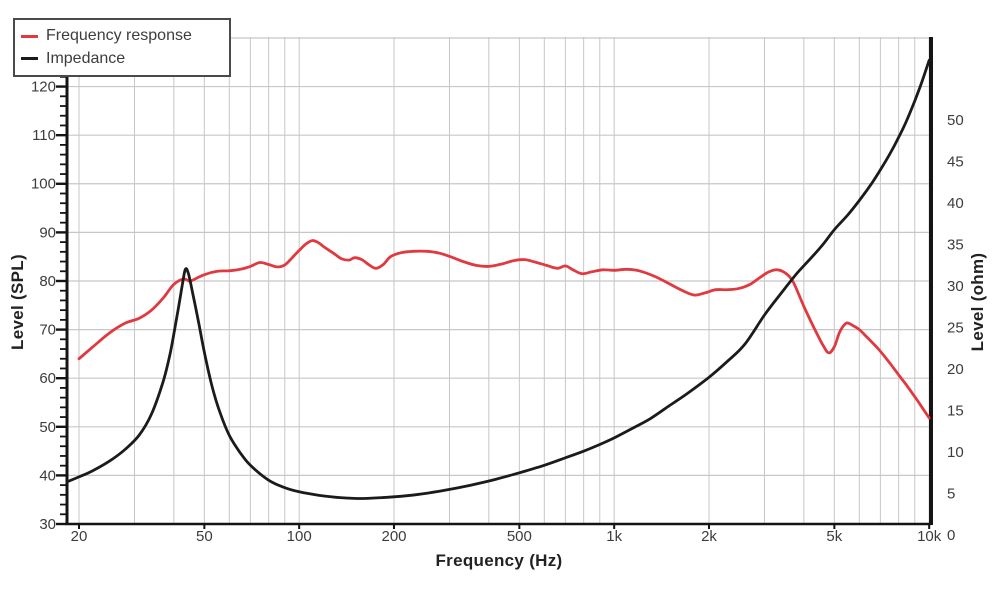  I want to click on y-right-tick-label: 25, so click(955, 327).